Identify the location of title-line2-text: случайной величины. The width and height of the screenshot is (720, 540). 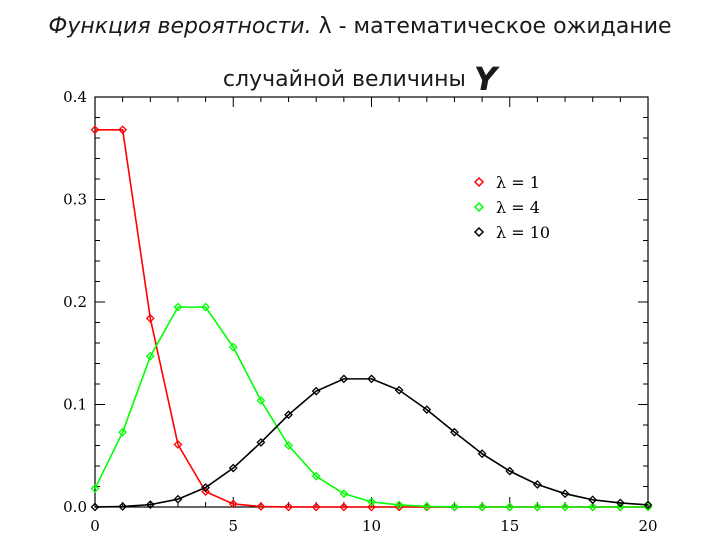
(344, 79).